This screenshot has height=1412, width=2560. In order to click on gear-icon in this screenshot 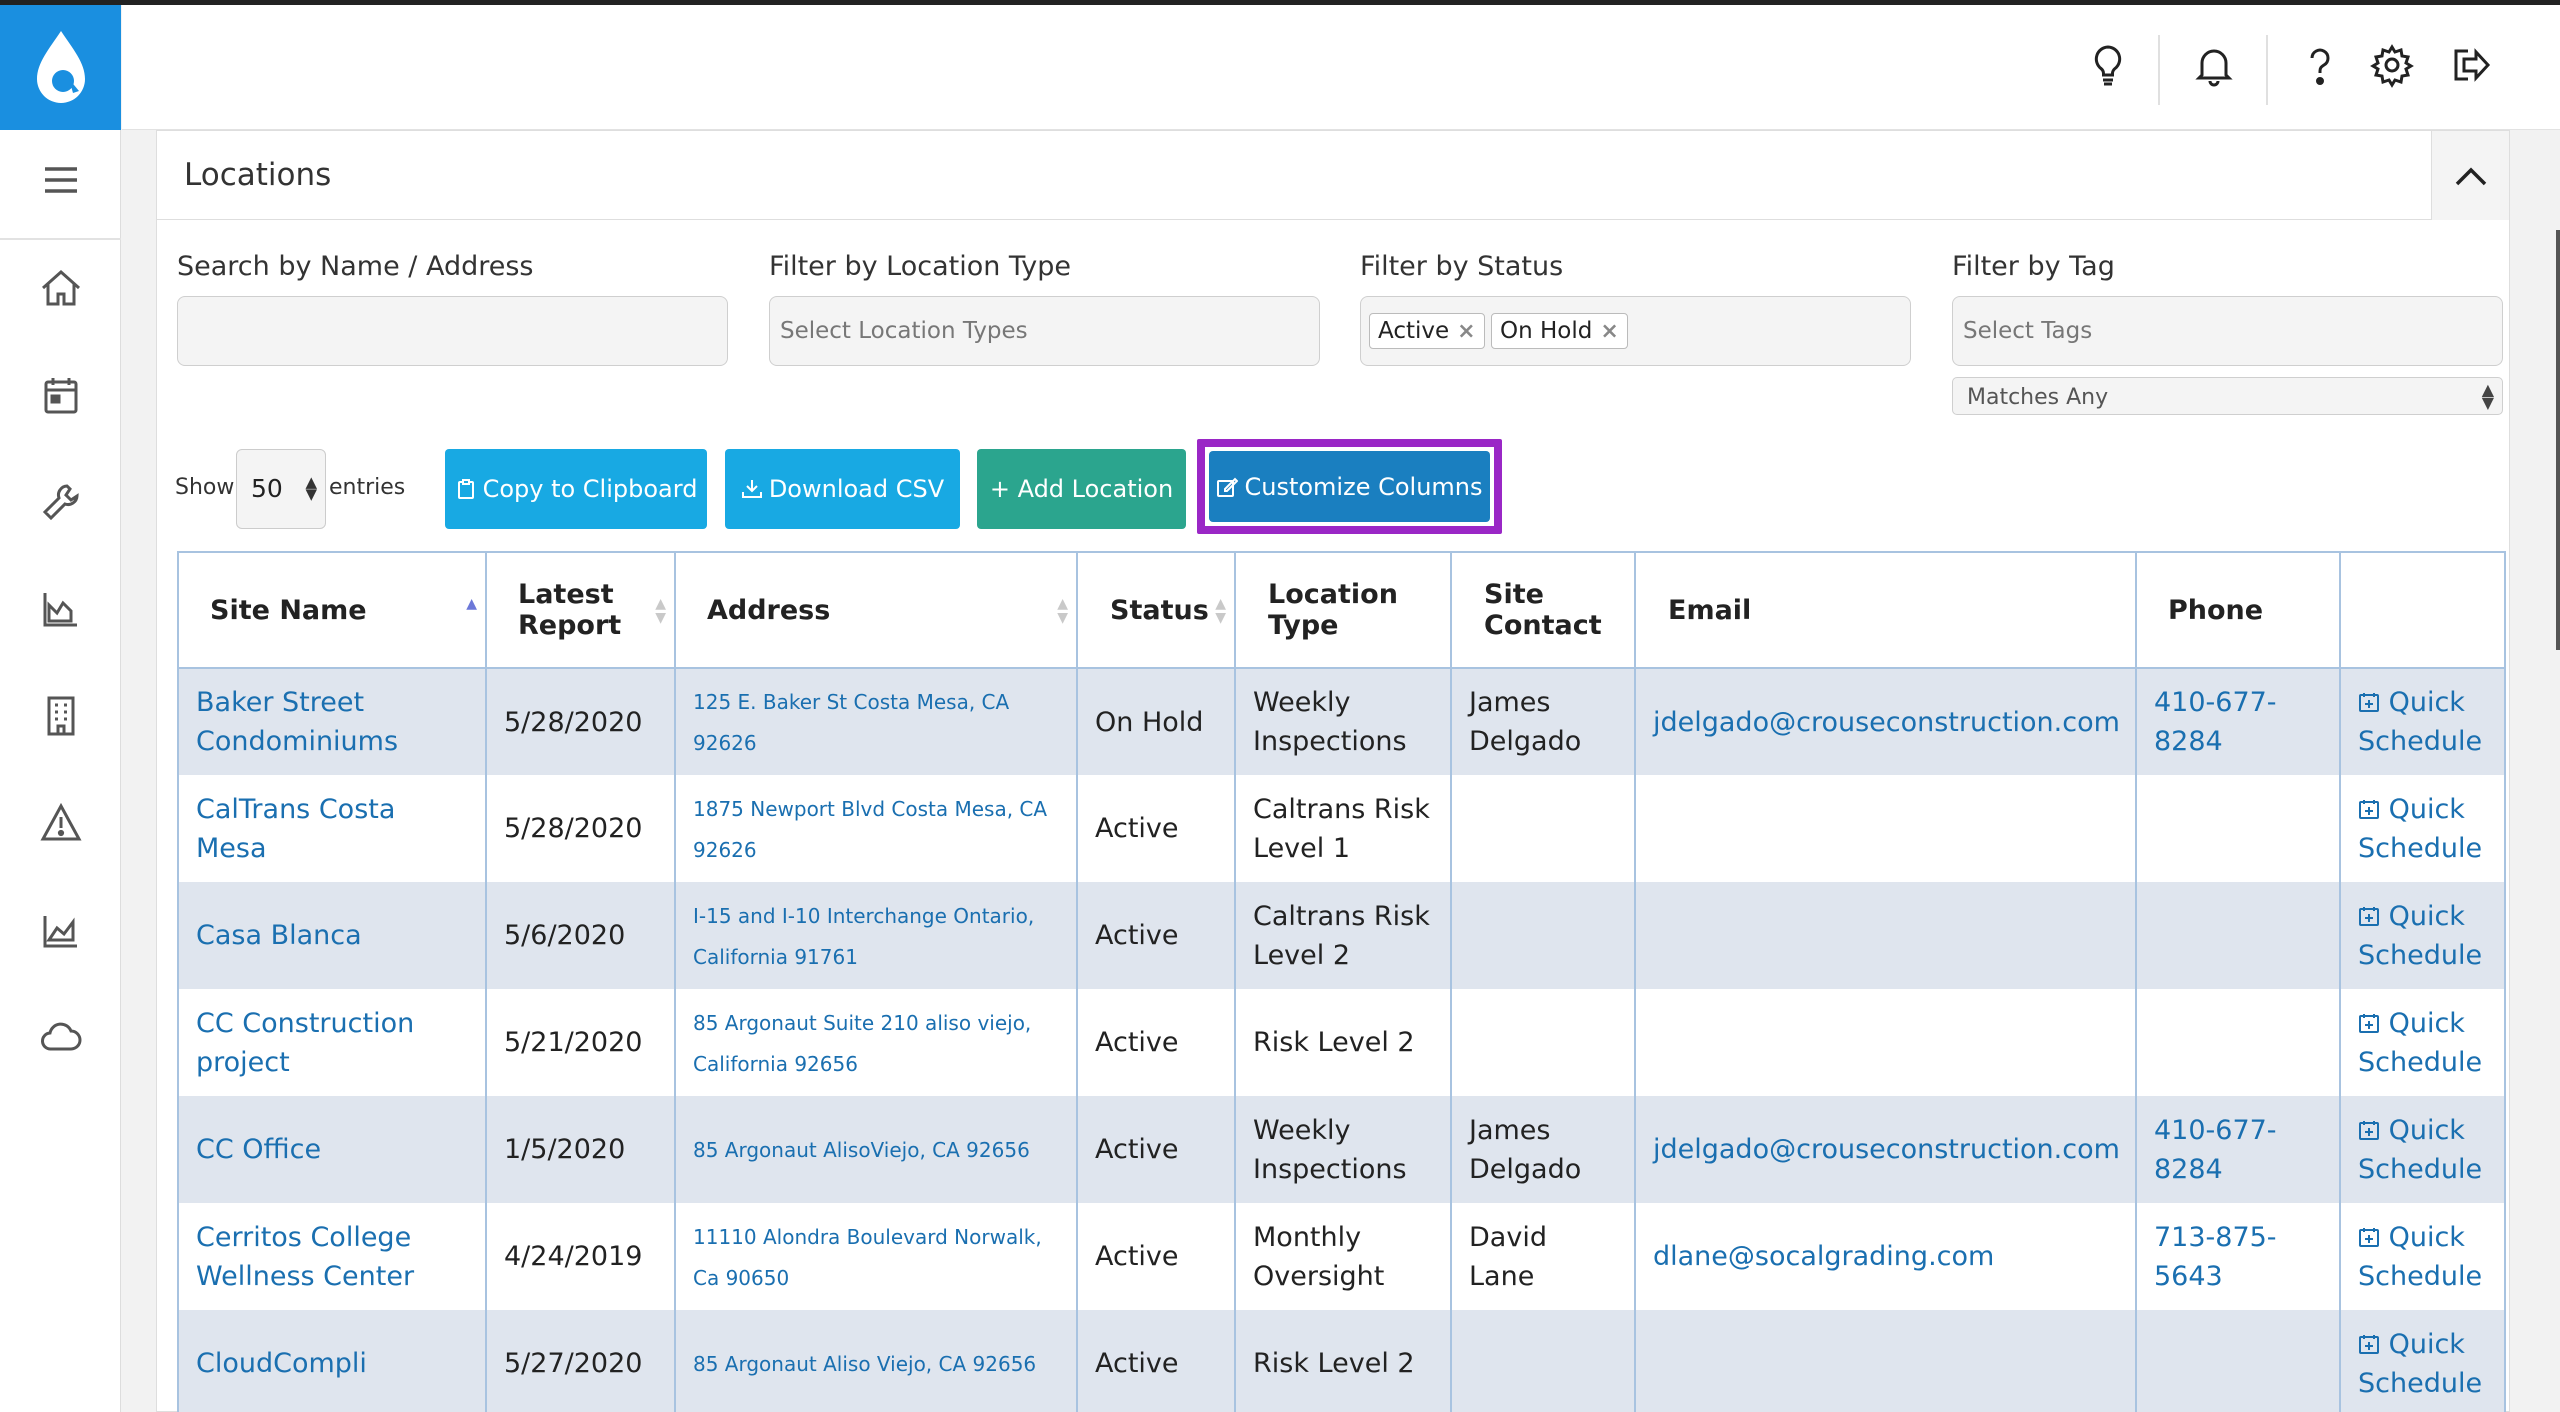, I will do `click(2392, 65)`.